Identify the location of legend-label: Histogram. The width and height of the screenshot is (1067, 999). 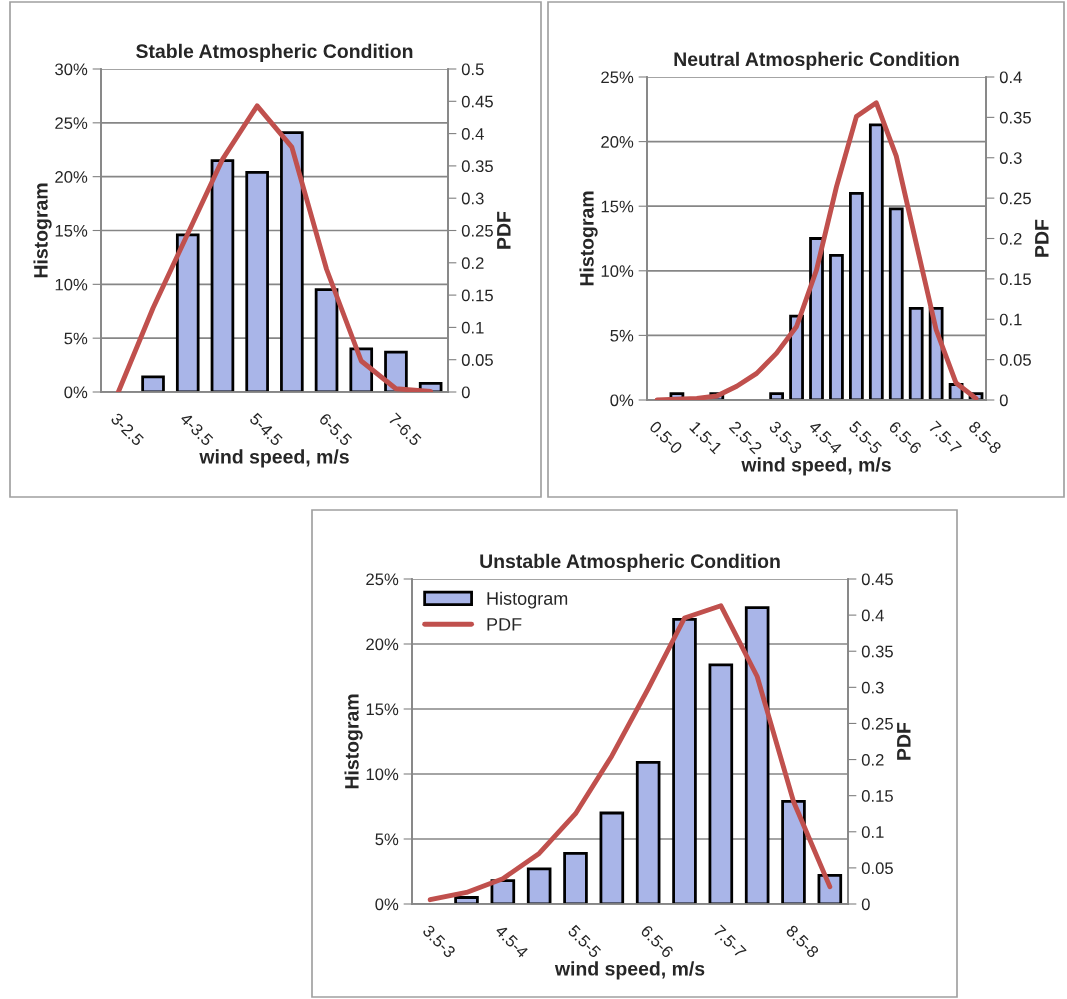
(527, 600).